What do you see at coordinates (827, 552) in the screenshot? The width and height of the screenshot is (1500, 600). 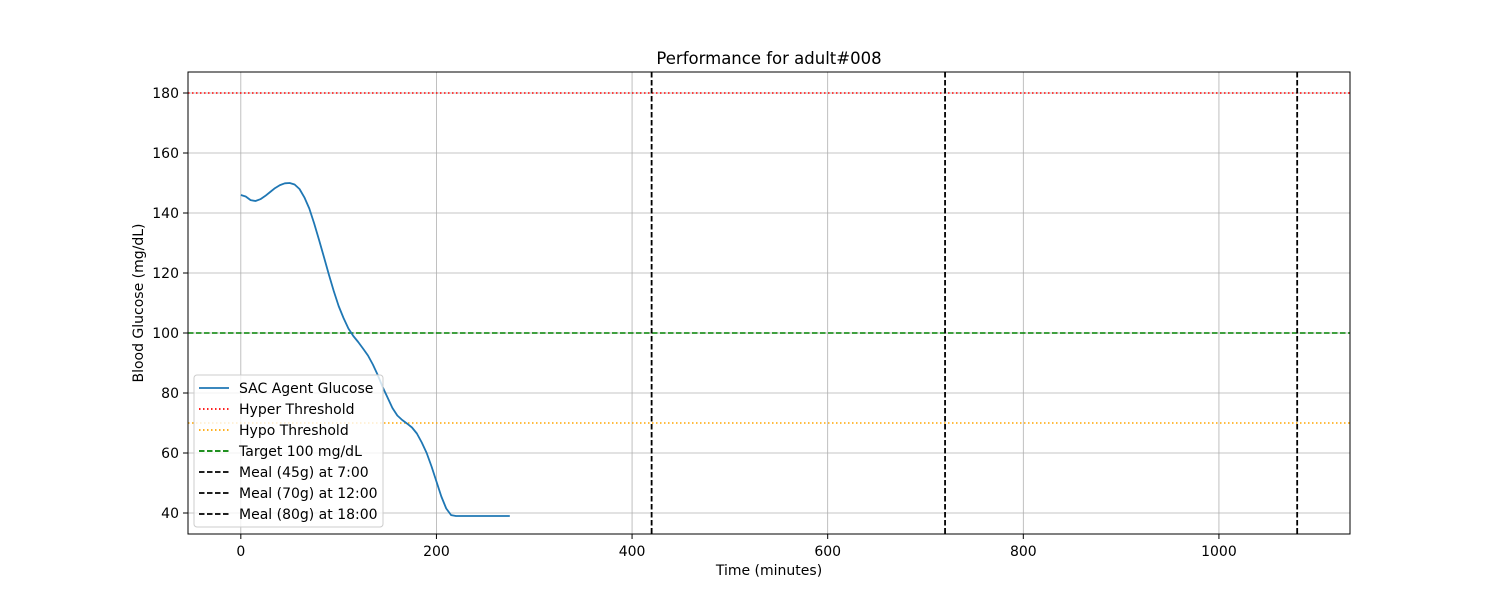 I see `x-tick-label: 600` at bounding box center [827, 552].